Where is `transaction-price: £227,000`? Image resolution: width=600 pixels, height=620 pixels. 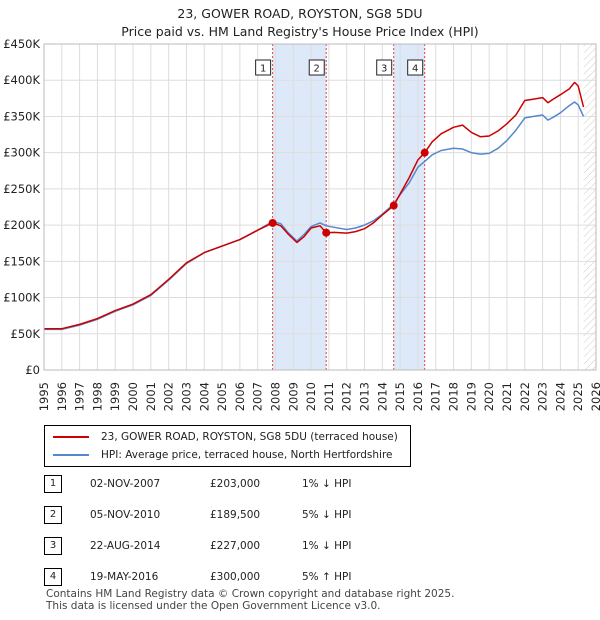 transaction-price: £227,000 is located at coordinates (235, 545).